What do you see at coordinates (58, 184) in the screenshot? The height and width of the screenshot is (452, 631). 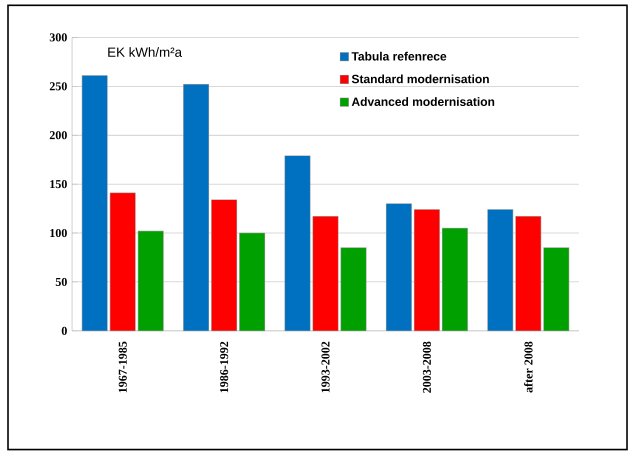 I see `y-tick-label: 150` at bounding box center [58, 184].